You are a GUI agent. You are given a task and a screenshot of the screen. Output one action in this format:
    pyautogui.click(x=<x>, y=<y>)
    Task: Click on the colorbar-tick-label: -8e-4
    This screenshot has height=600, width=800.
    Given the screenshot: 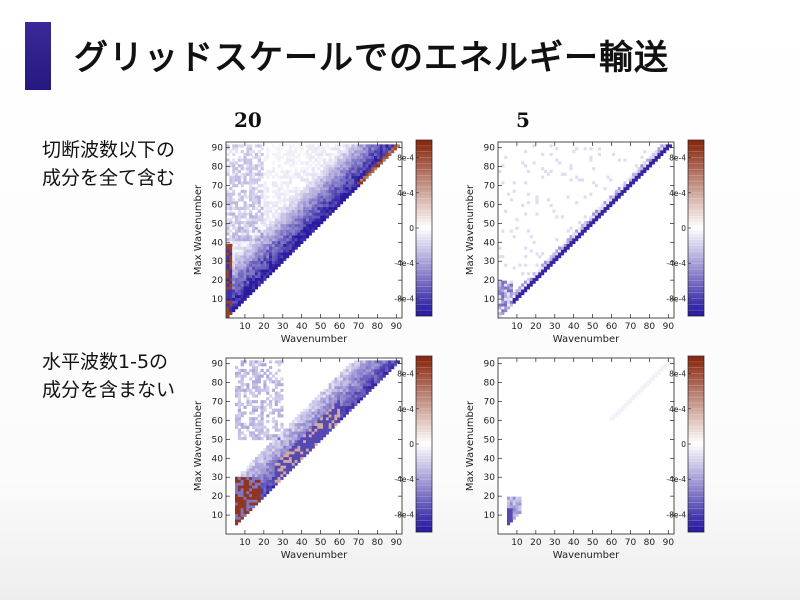 What is the action you would take?
    pyautogui.click(x=676, y=298)
    